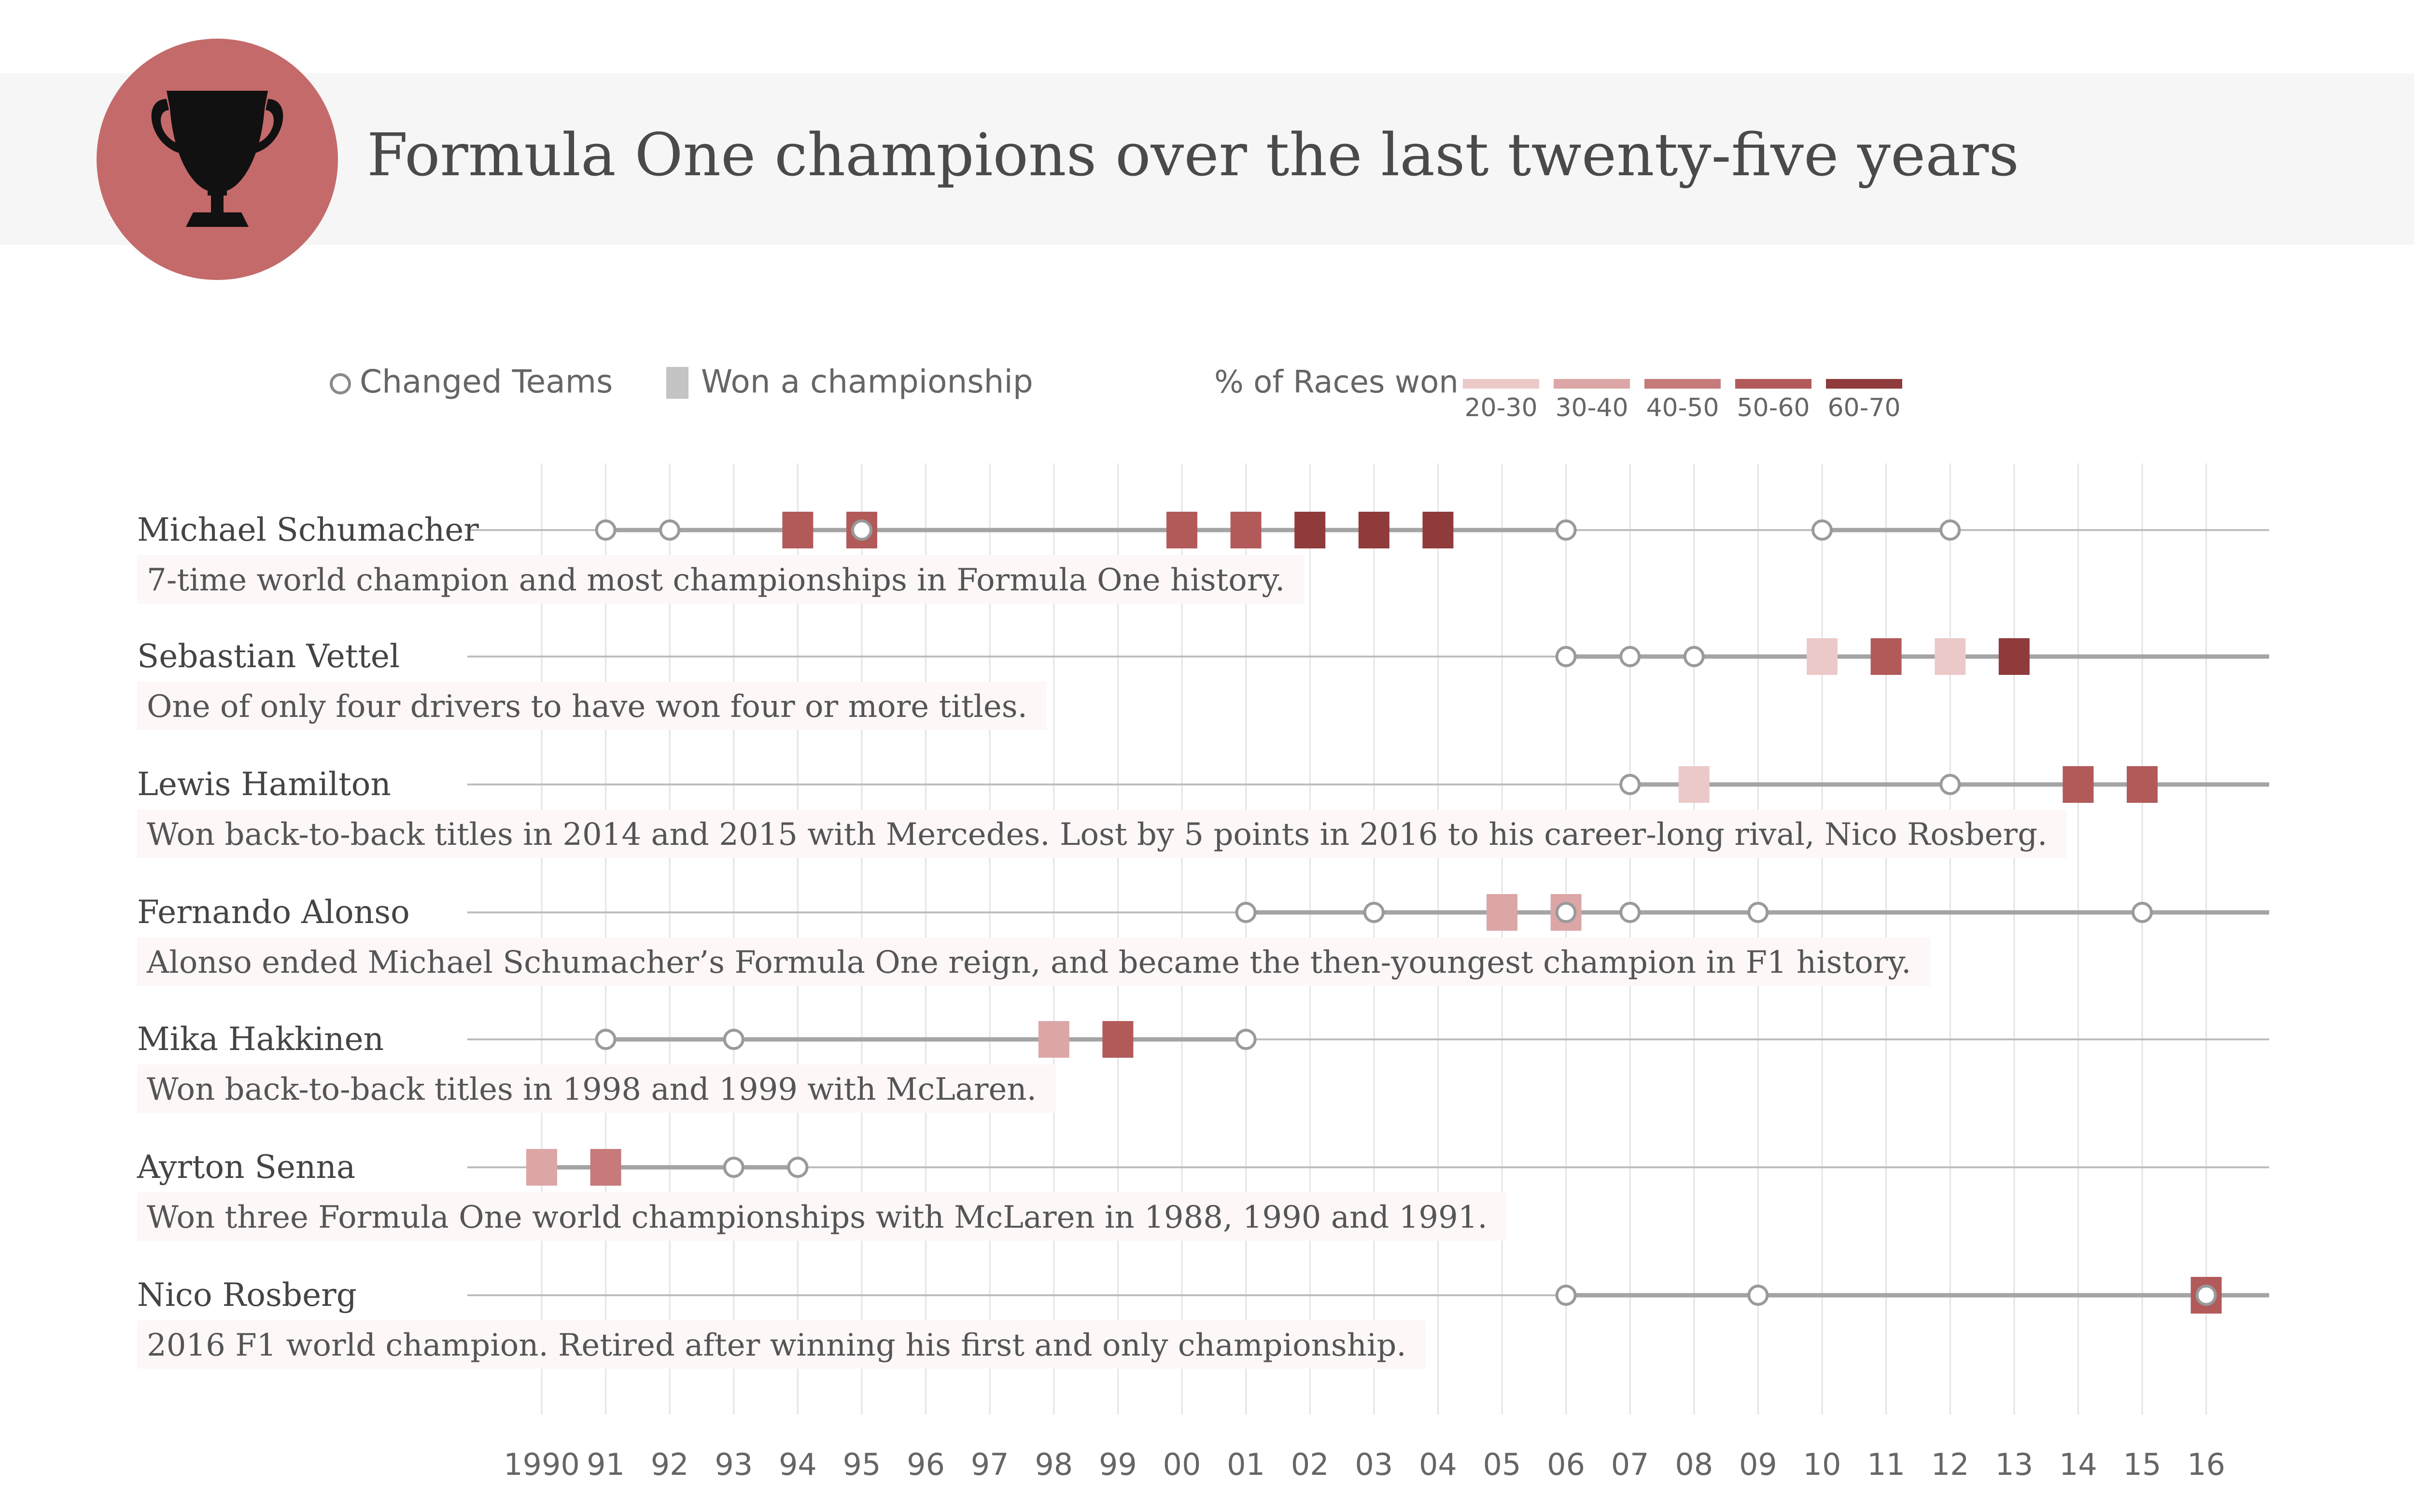 Image resolution: width=2414 pixels, height=1512 pixels. Describe the element at coordinates (2014, 657) in the screenshot. I see `championship-marker-2013` at that location.